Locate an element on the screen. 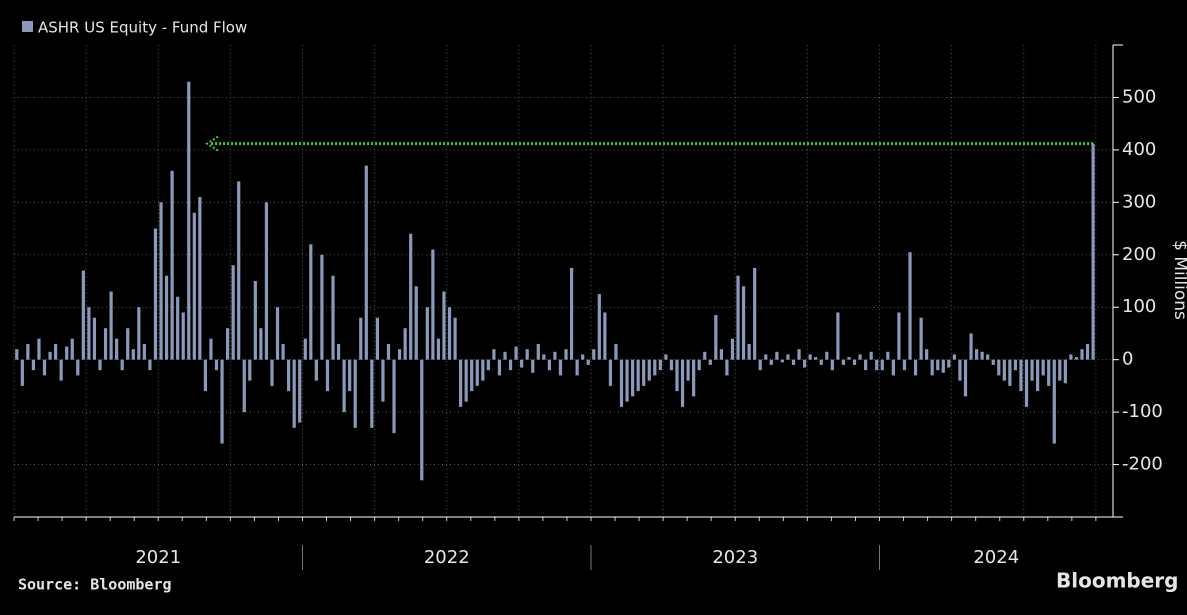  x-tick-label: 2023 is located at coordinates (735, 557).